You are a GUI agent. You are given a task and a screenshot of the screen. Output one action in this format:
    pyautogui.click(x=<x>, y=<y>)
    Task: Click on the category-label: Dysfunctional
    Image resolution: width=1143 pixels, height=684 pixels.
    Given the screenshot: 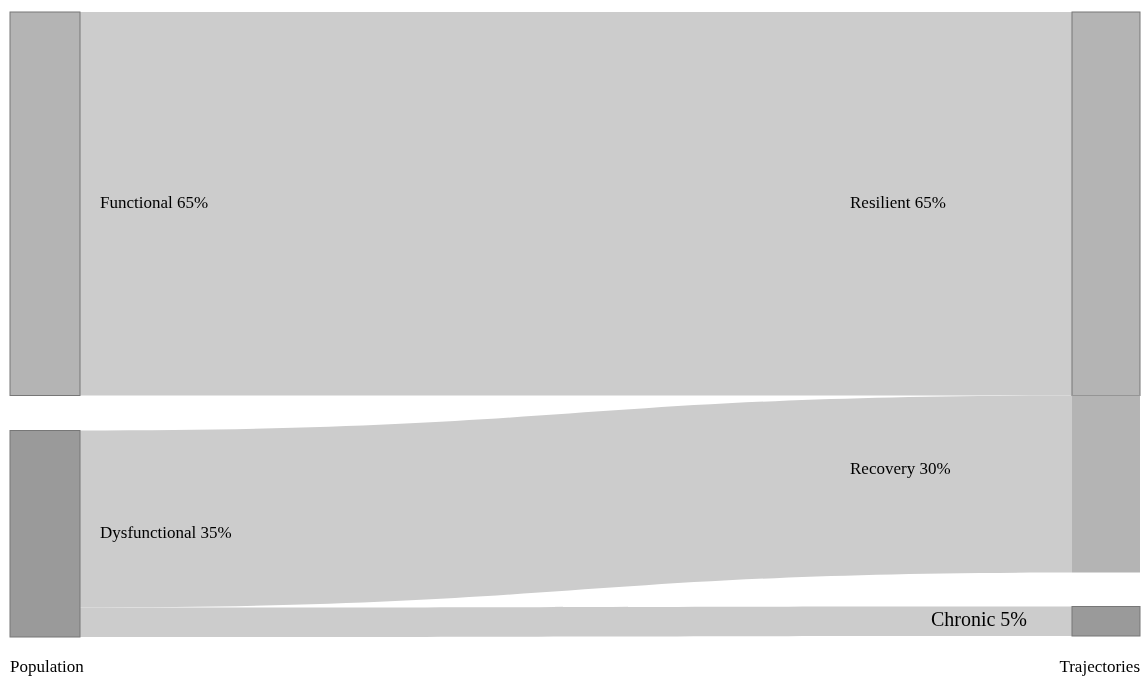 What is the action you would take?
    pyautogui.click(x=148, y=532)
    